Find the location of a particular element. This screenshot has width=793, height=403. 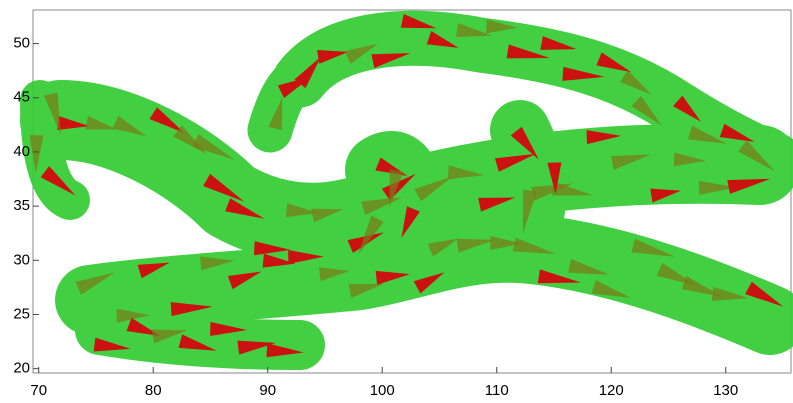

x-tick-label: 80 is located at coordinates (153, 390).